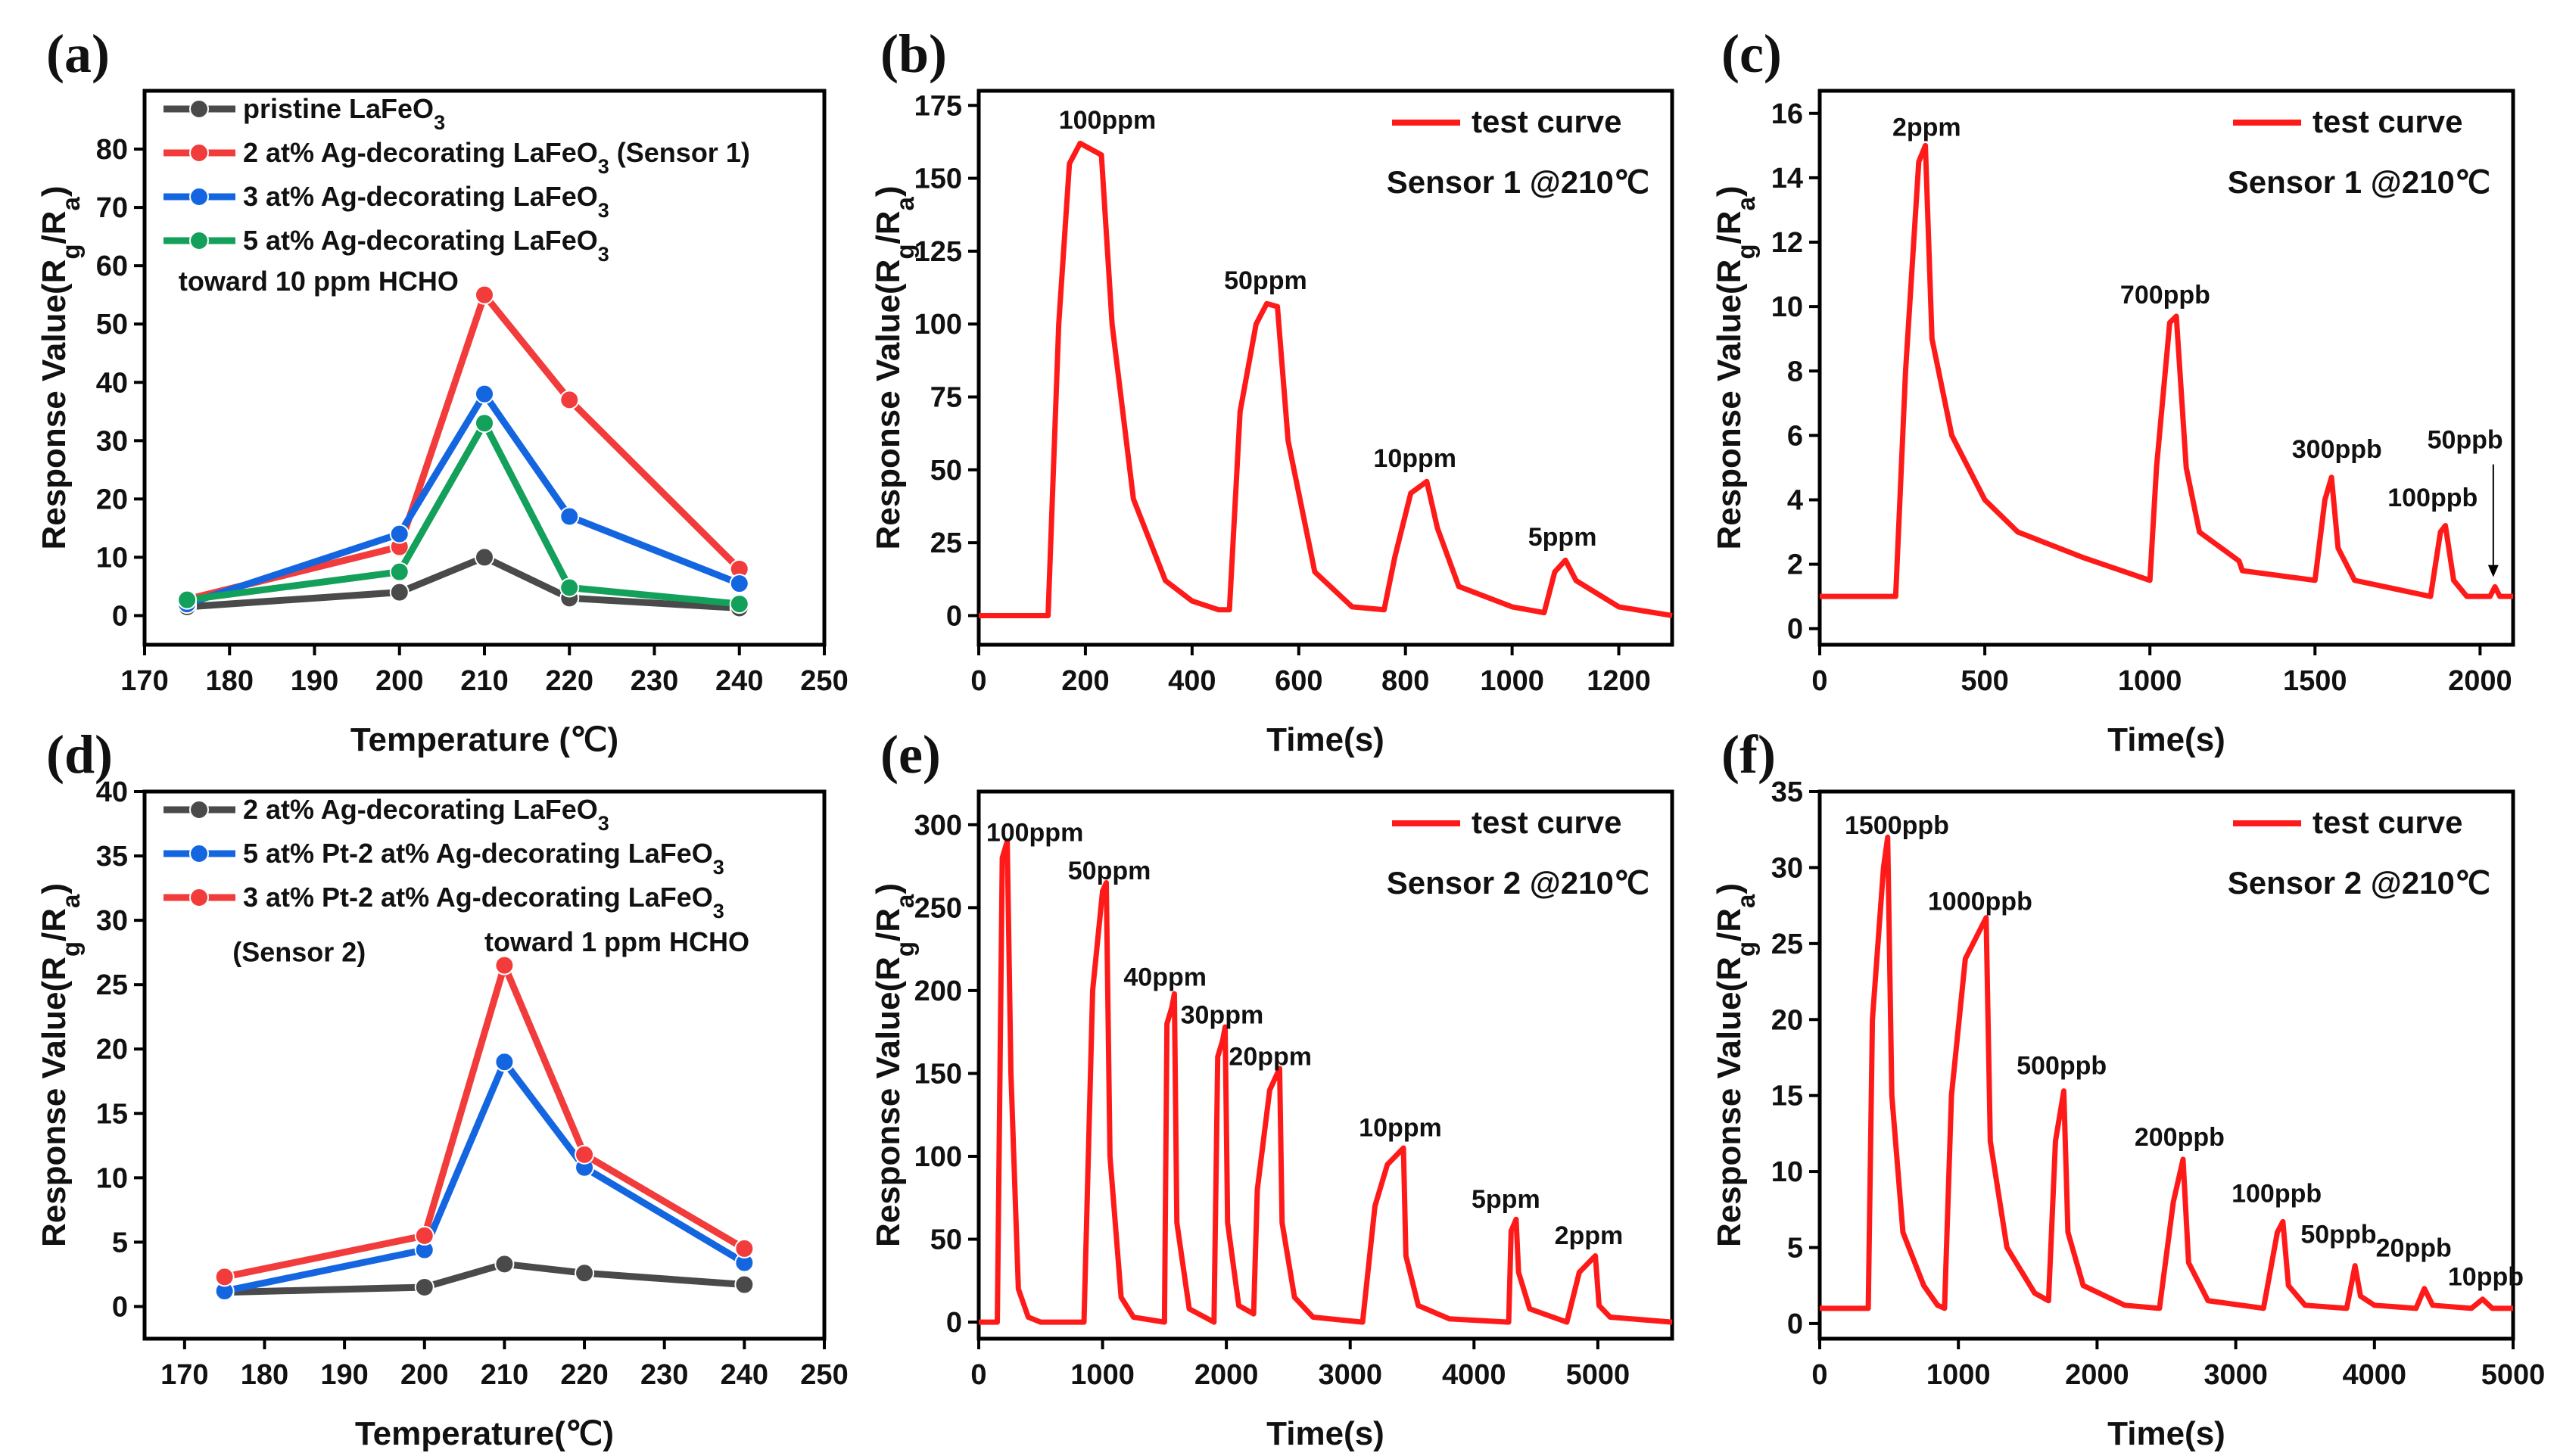 Image resolution: width=2557 pixels, height=1456 pixels. What do you see at coordinates (112, 383) in the screenshot?
I see `y-tick-label: 40` at bounding box center [112, 383].